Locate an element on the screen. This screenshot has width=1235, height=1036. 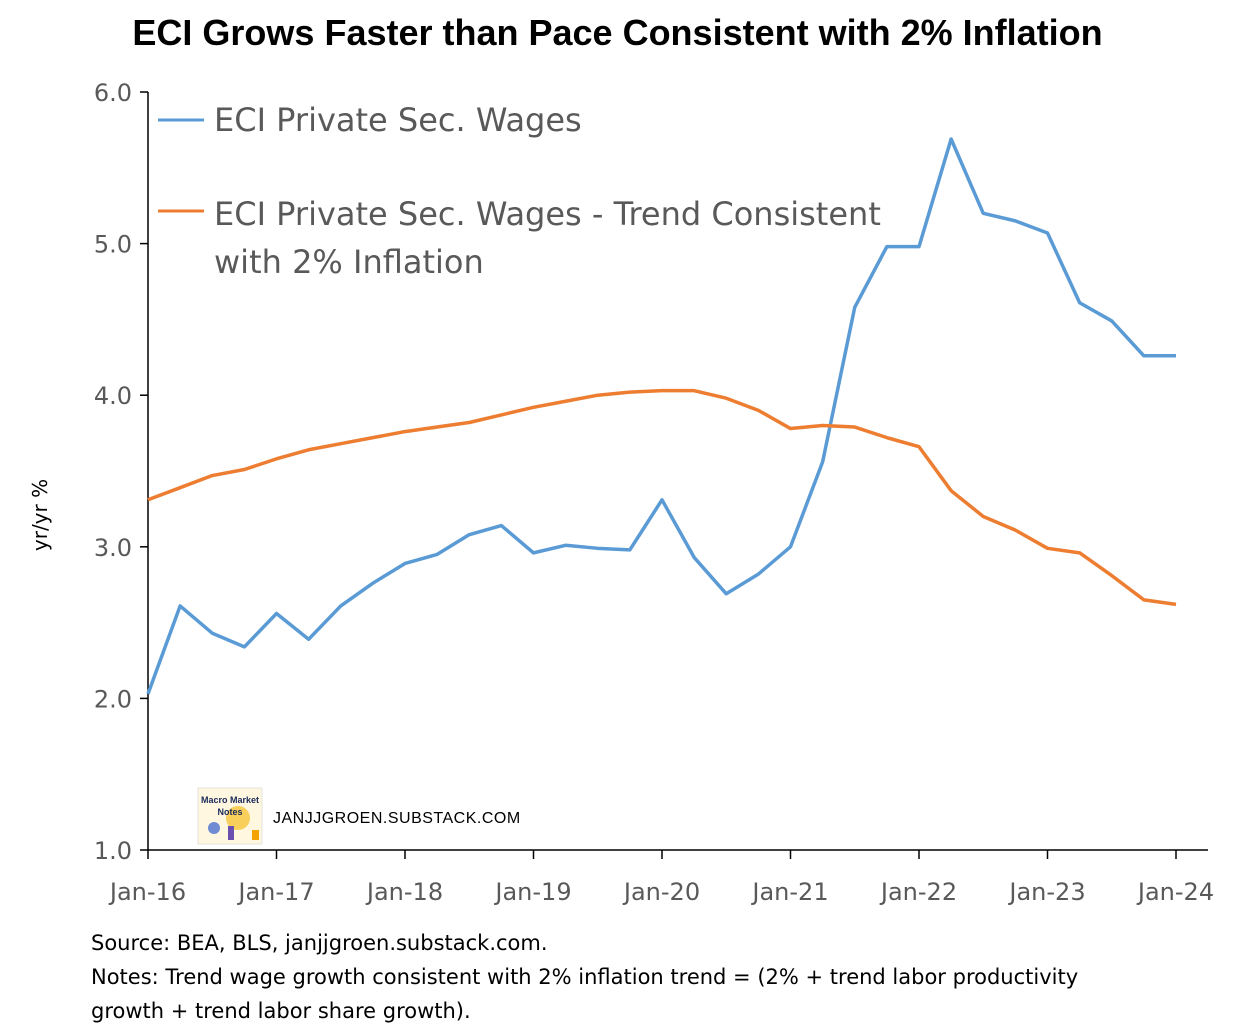
y-tick-label: 2.0 is located at coordinates (113, 699).